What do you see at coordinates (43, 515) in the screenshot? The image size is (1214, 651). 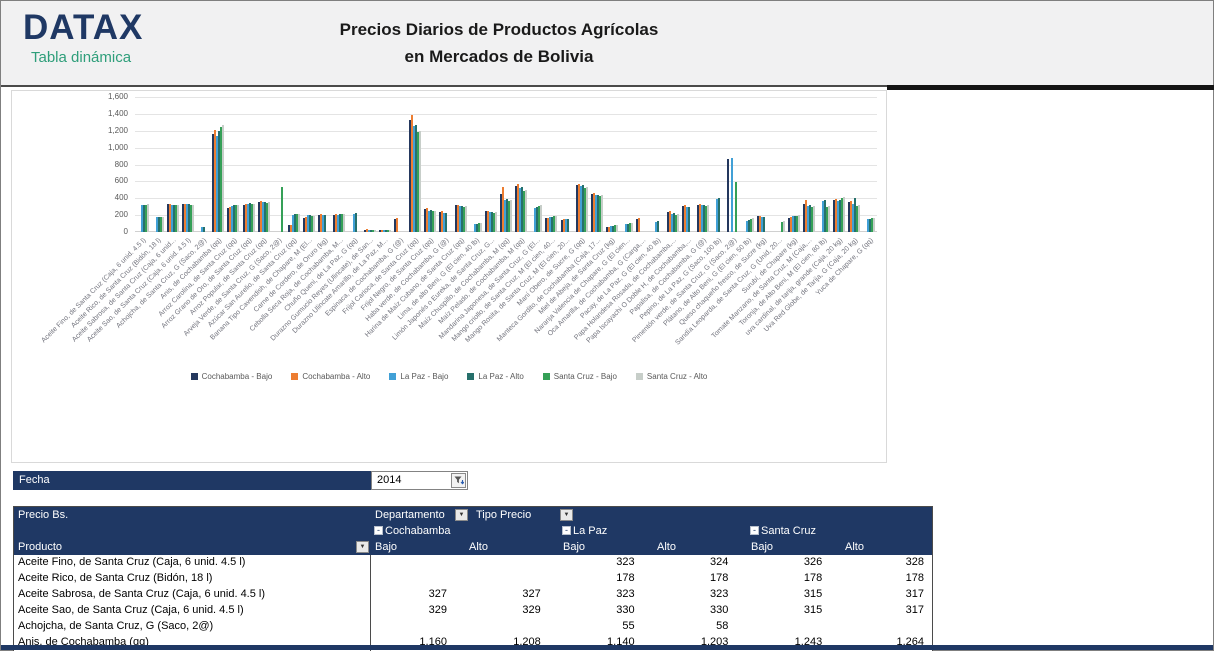 I see `pivot-corner-label: Precio Bs.` at bounding box center [43, 515].